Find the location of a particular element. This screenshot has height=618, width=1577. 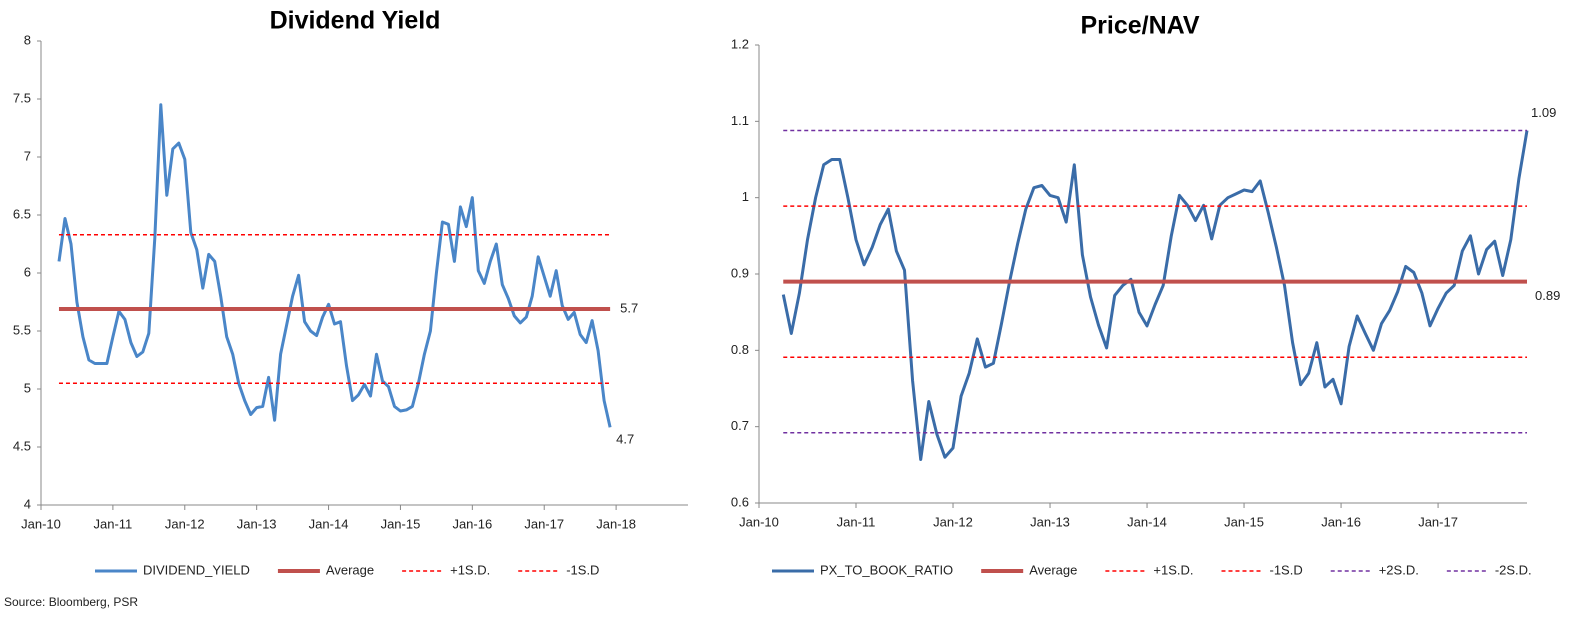

y-tick-label: 6.5 is located at coordinates (22, 213).